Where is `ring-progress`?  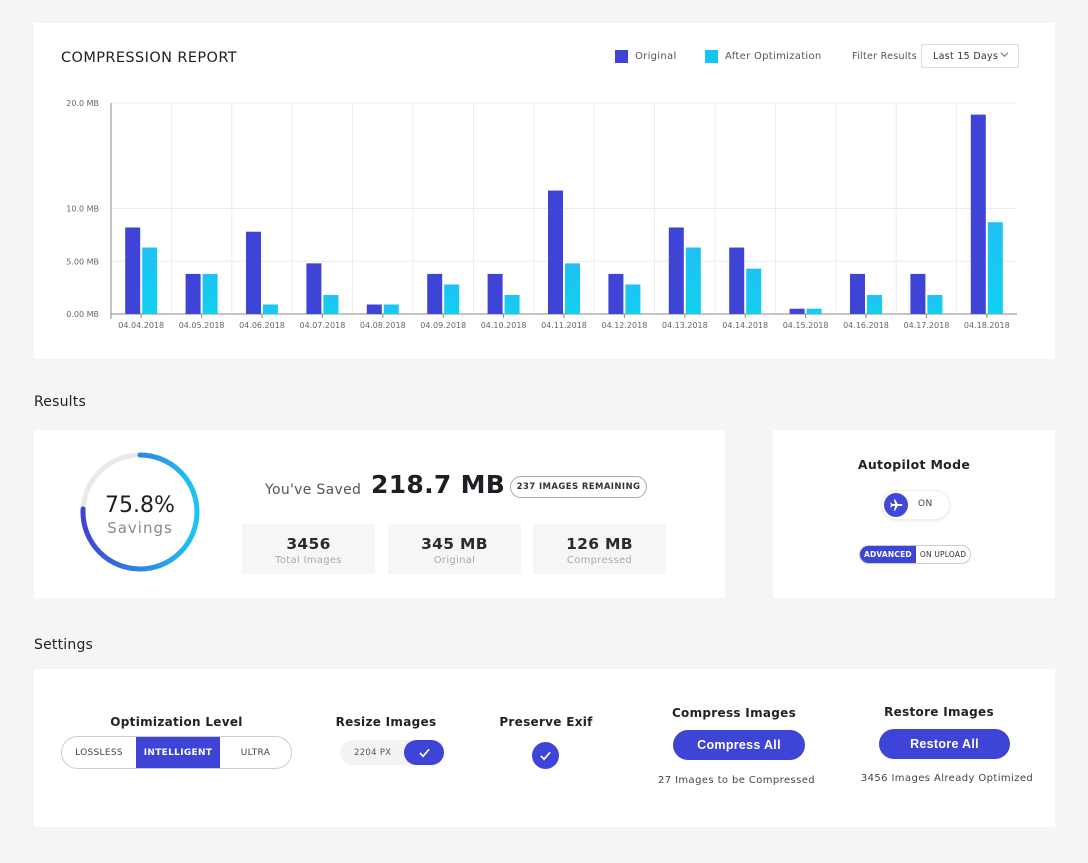
ring-progress is located at coordinates (140, 512).